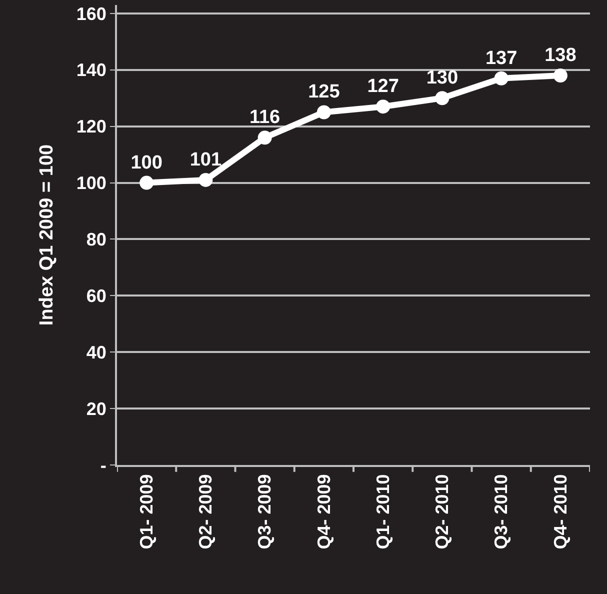  I want to click on x-tick-label: Q2- 2010, so click(442, 512).